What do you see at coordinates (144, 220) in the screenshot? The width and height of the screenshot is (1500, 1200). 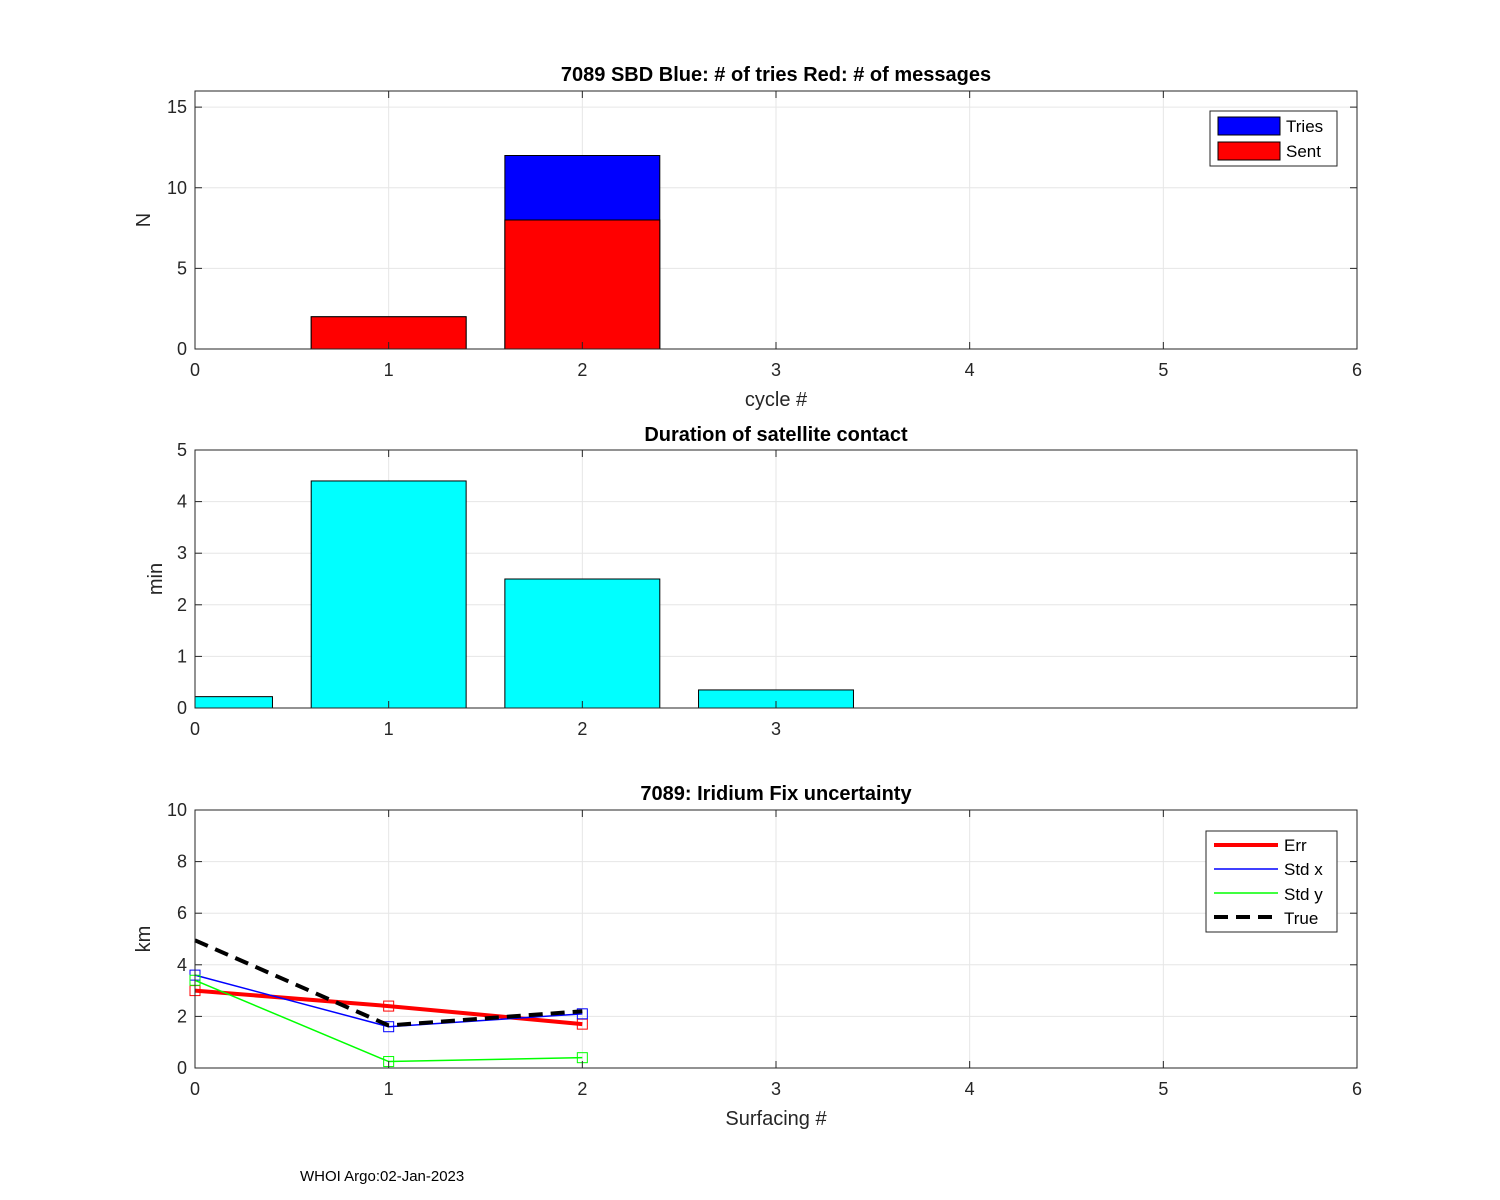 I see `sbd-y-label: N` at bounding box center [144, 220].